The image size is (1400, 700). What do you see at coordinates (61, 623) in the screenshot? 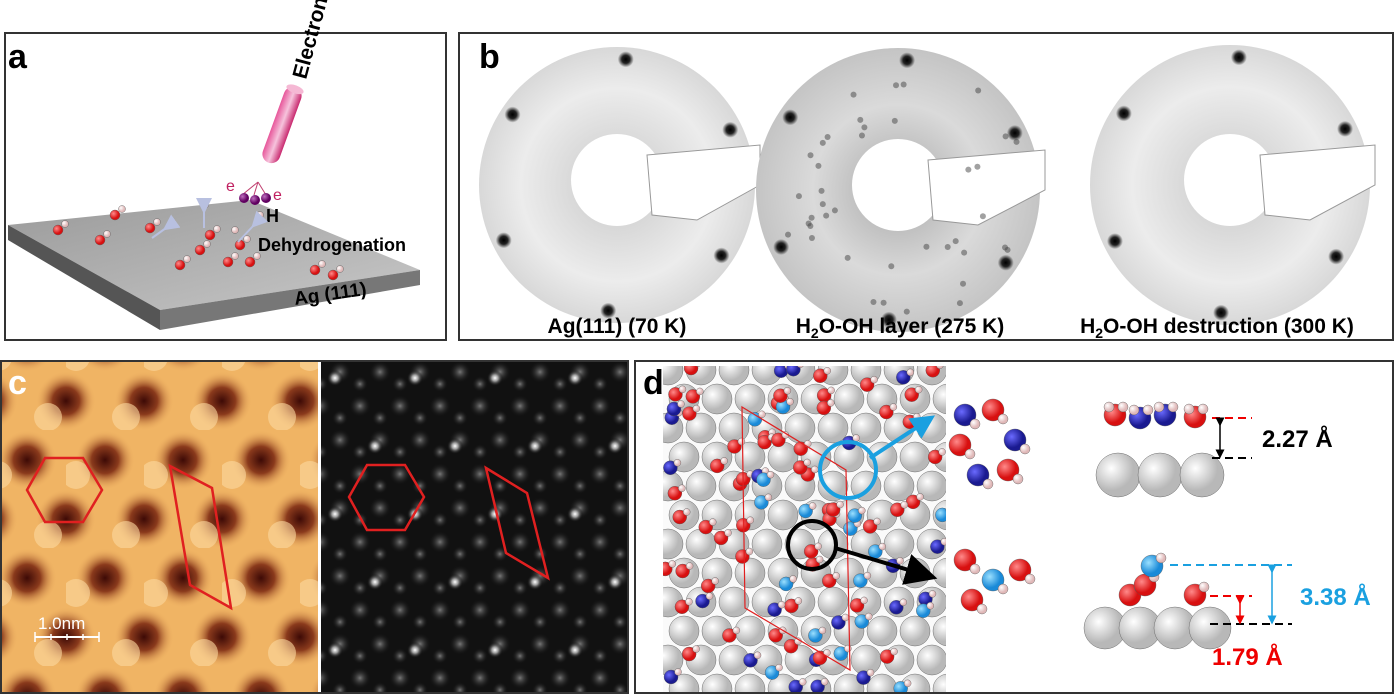
I see `scale-bar-label: 1.0nm` at bounding box center [61, 623].